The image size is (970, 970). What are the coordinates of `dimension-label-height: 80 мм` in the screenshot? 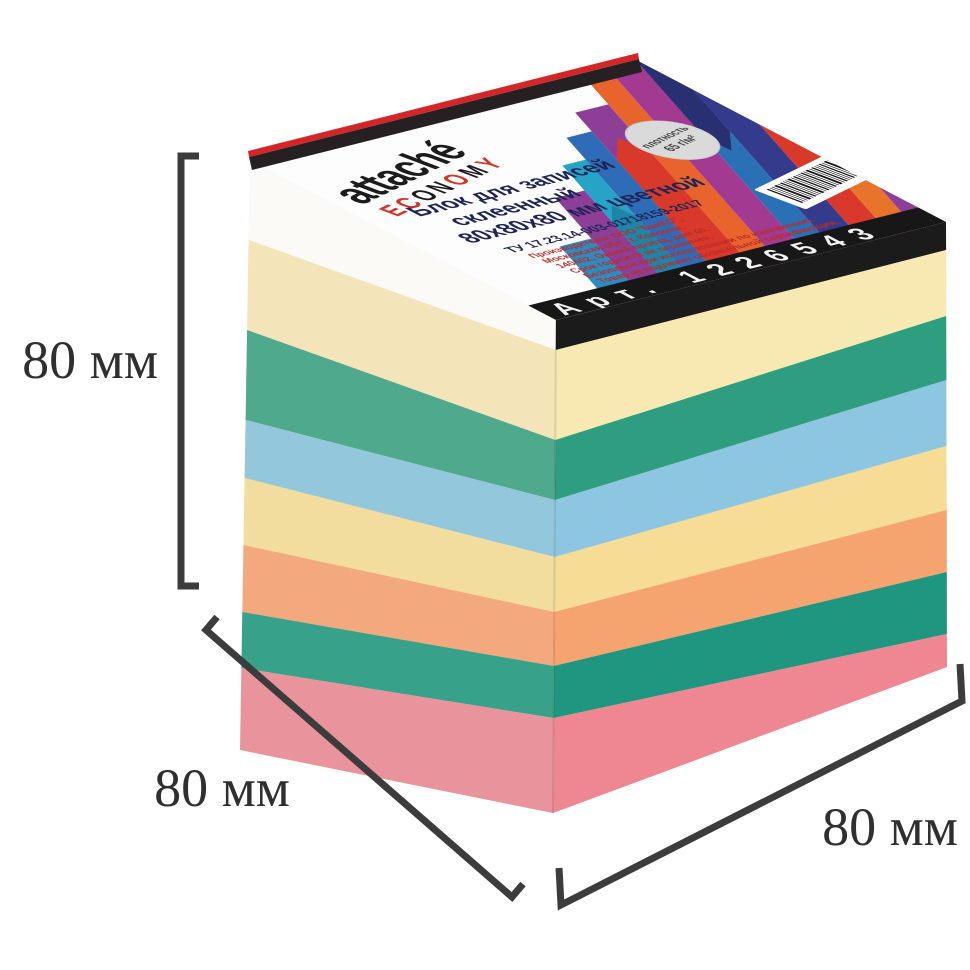 It's located at (90, 360).